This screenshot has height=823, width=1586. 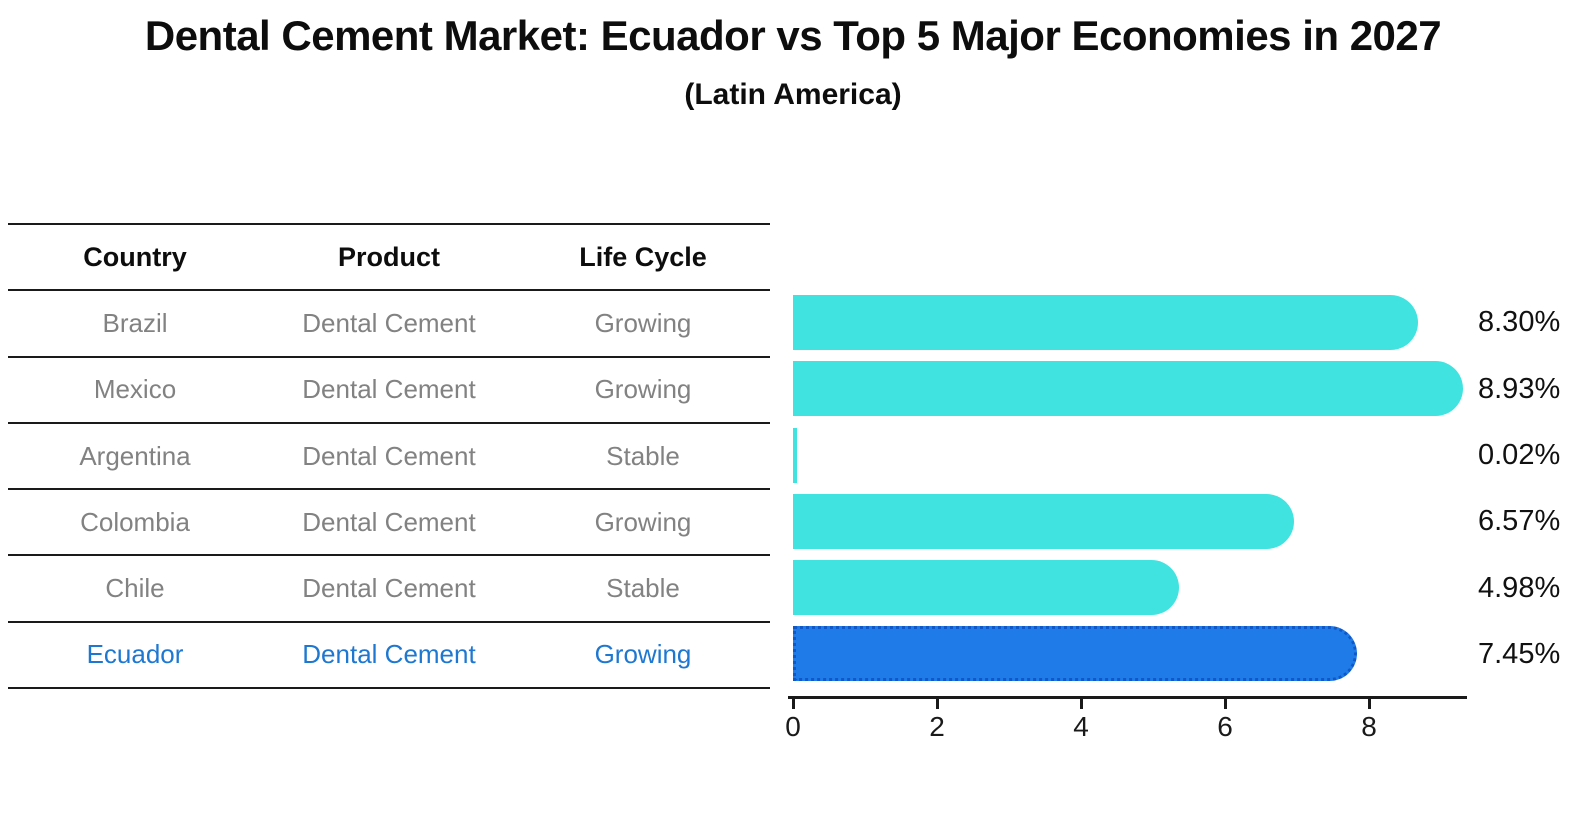 What do you see at coordinates (135, 256) in the screenshot?
I see `column-header-country: Country` at bounding box center [135, 256].